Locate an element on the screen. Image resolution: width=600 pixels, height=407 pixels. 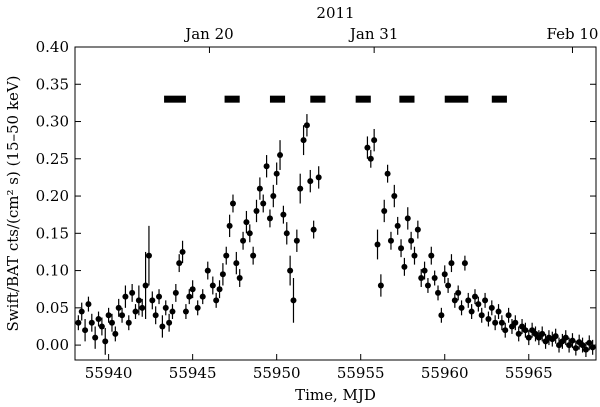
y-tick-label: 0.10 is located at coordinates (52, 271).